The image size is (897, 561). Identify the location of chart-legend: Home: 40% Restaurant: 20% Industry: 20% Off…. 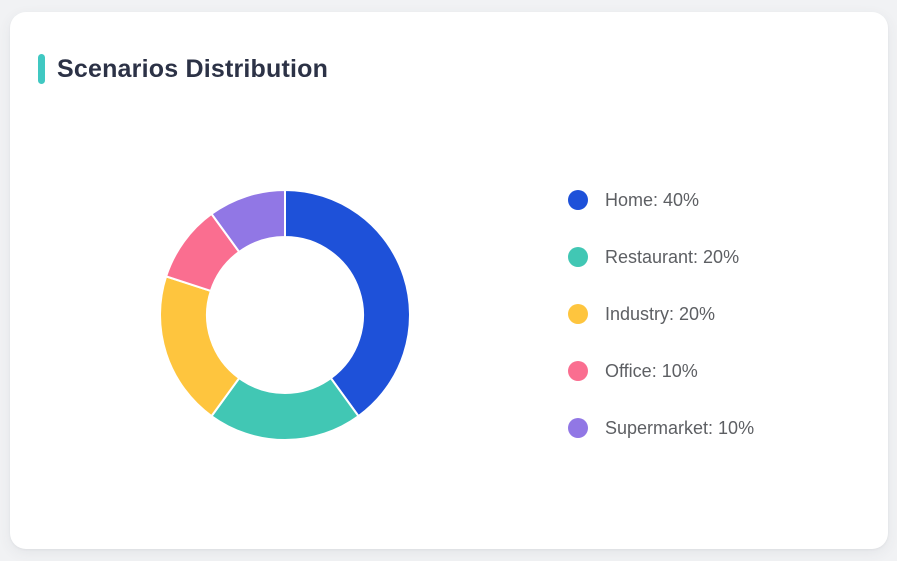
(661, 330).